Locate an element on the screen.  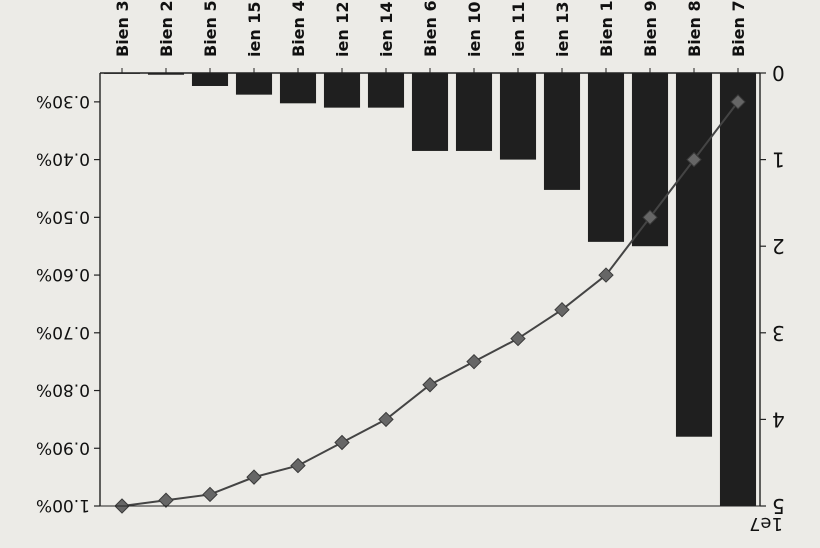
x-tick-label: ien 13 is located at coordinates (562, 29).